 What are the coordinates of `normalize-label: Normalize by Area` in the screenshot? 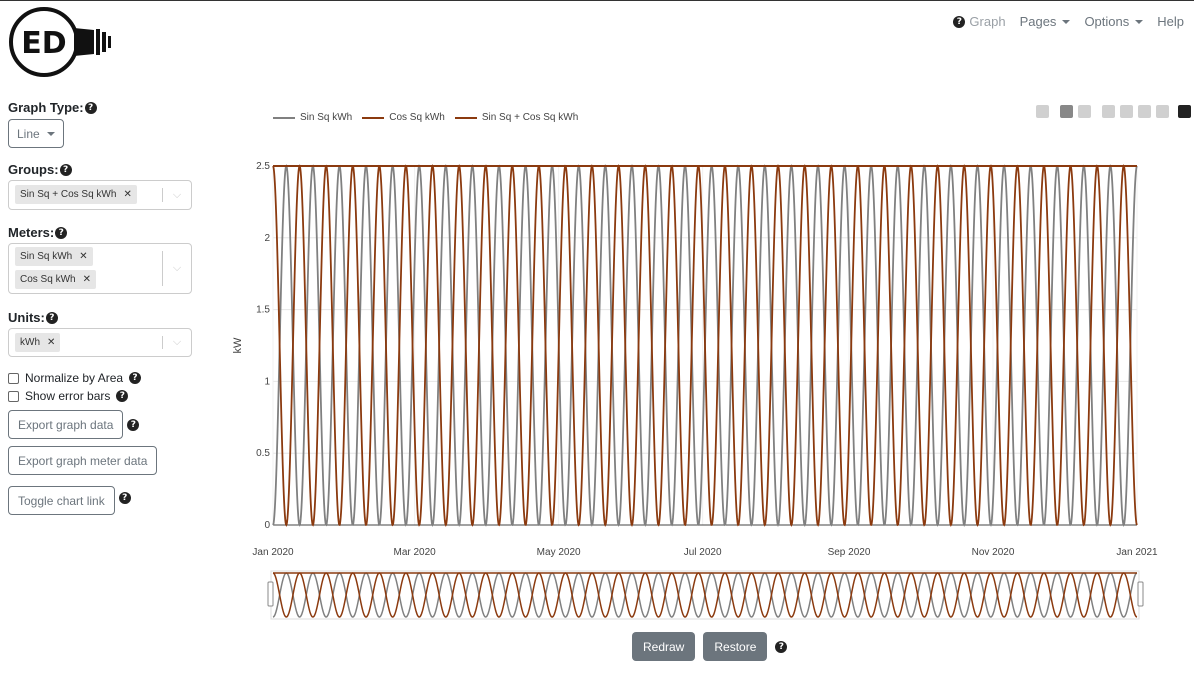 It's located at (74, 378).